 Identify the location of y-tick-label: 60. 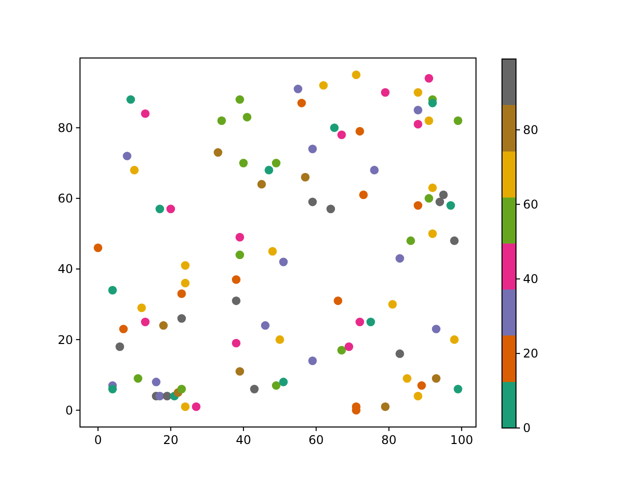
(65, 199).